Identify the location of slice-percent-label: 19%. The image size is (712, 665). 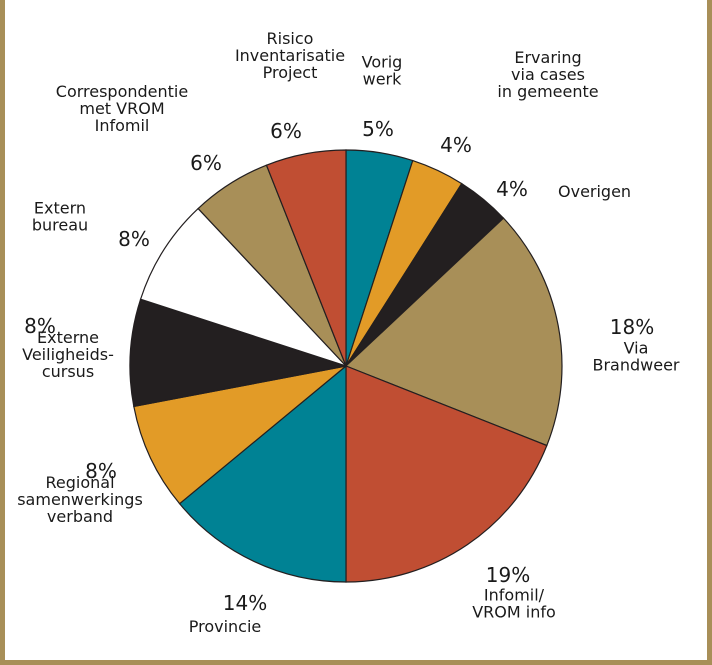
(508, 575).